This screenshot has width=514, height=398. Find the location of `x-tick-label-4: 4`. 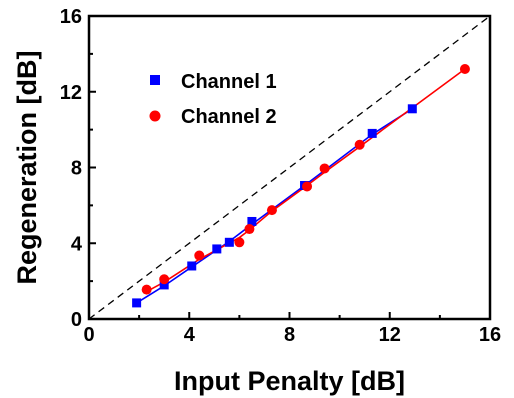

x-tick-label-4: 4 is located at coordinates (190, 335).